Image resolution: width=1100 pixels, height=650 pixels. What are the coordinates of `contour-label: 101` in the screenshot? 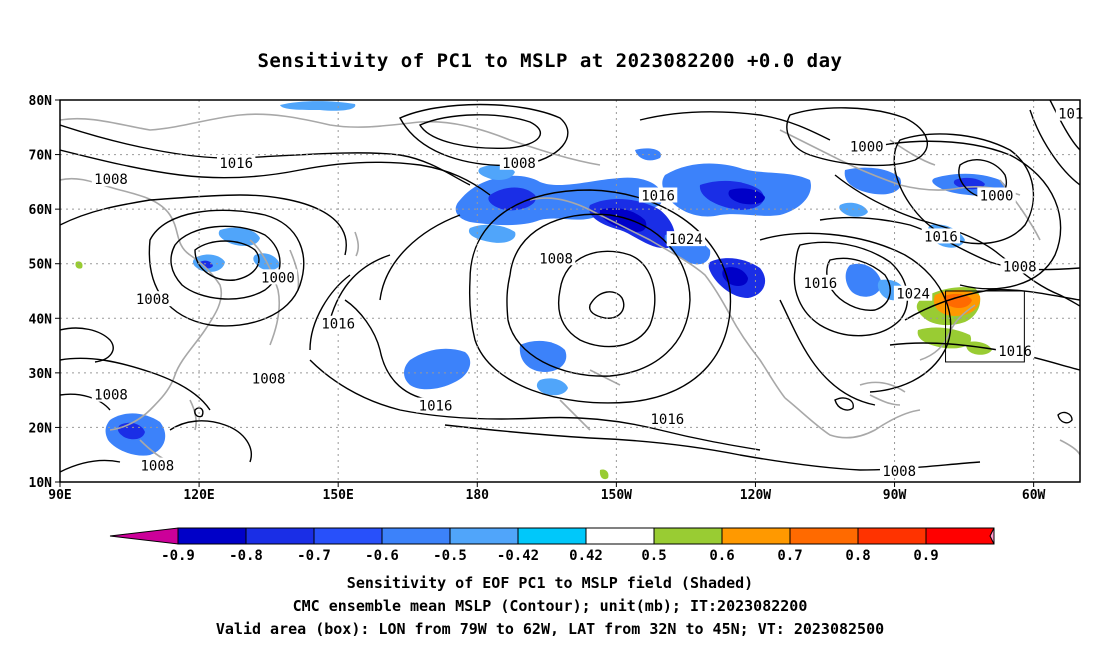 It's located at (1070, 115).